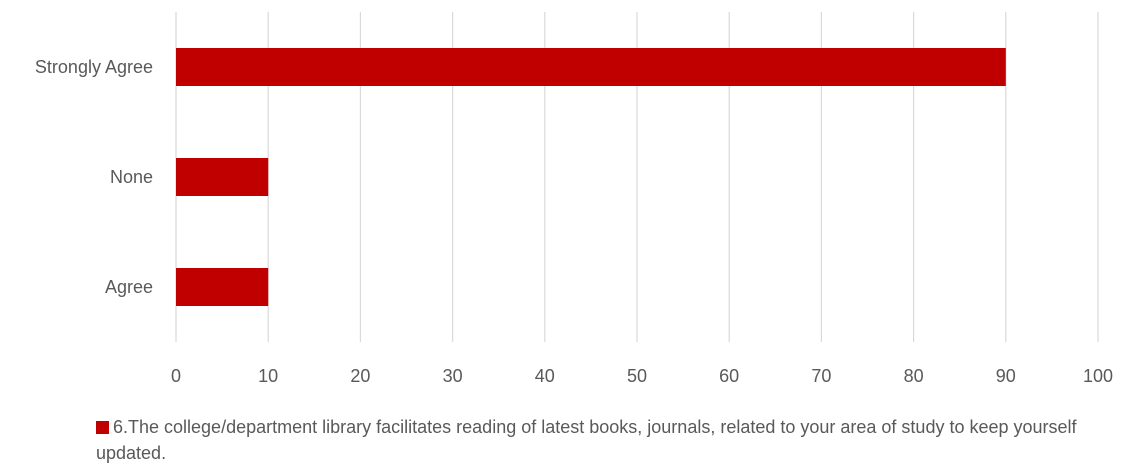 The width and height of the screenshot is (1124, 470). What do you see at coordinates (94, 177) in the screenshot?
I see `category-labels: Strongly Agree None Agree` at bounding box center [94, 177].